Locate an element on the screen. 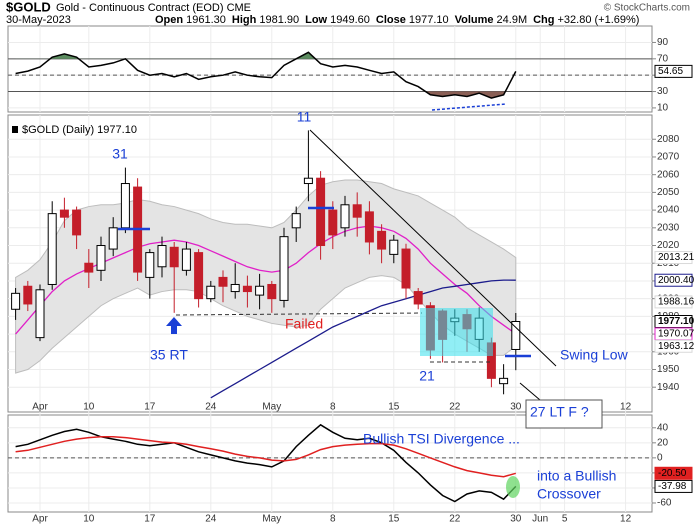 This screenshot has width=694, height=526. consolidation-box is located at coordinates (456, 332).